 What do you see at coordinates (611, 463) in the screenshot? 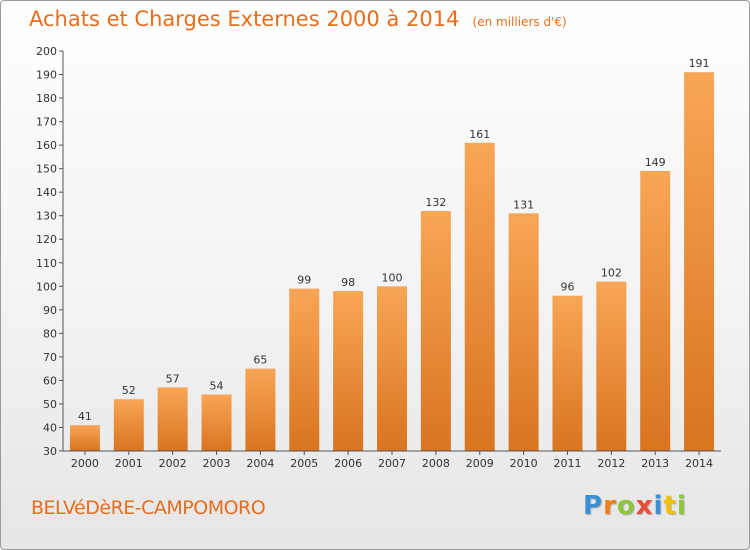
I see `x-tick-label: 2012` at bounding box center [611, 463].